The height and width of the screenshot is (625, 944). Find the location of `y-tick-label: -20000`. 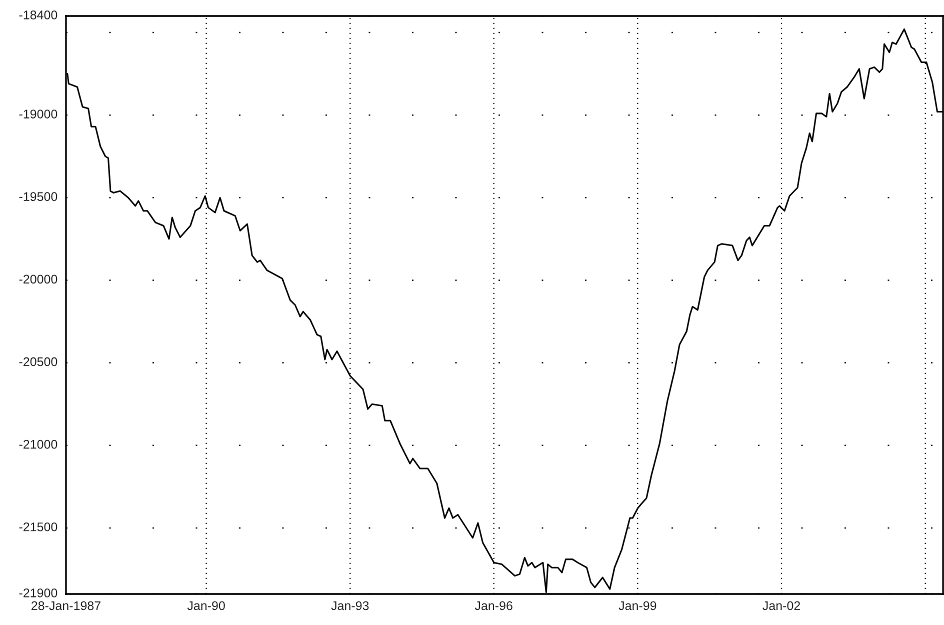

y-tick-label: -20000 is located at coordinates (38, 279).